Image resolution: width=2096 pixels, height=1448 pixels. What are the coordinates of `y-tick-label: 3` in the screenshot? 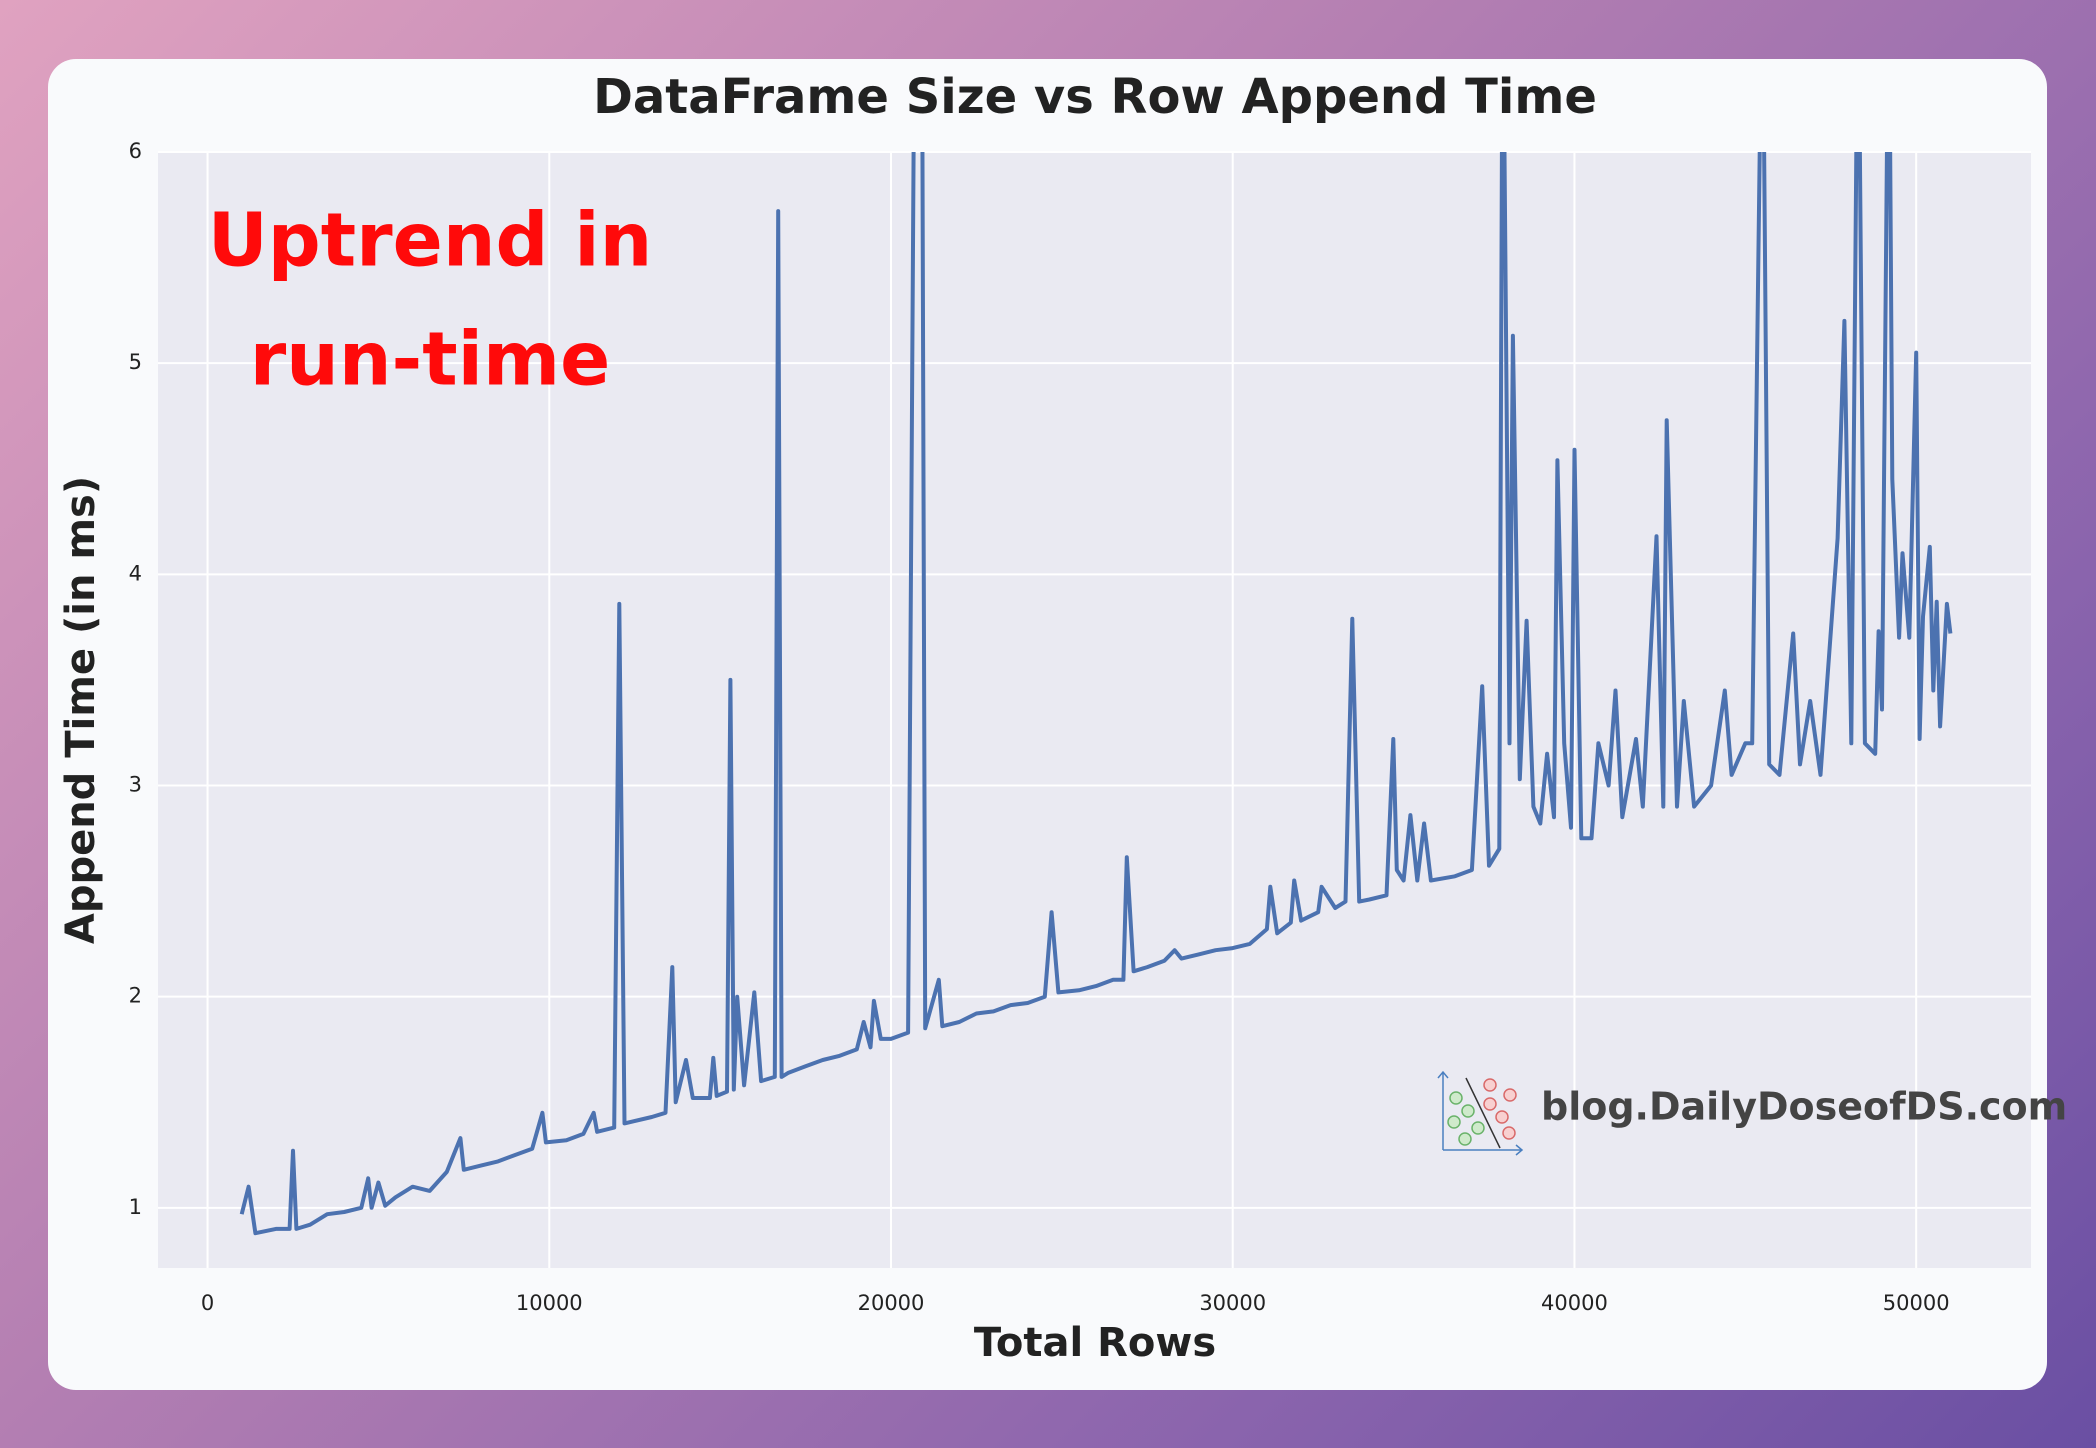 It's located at (135, 784).